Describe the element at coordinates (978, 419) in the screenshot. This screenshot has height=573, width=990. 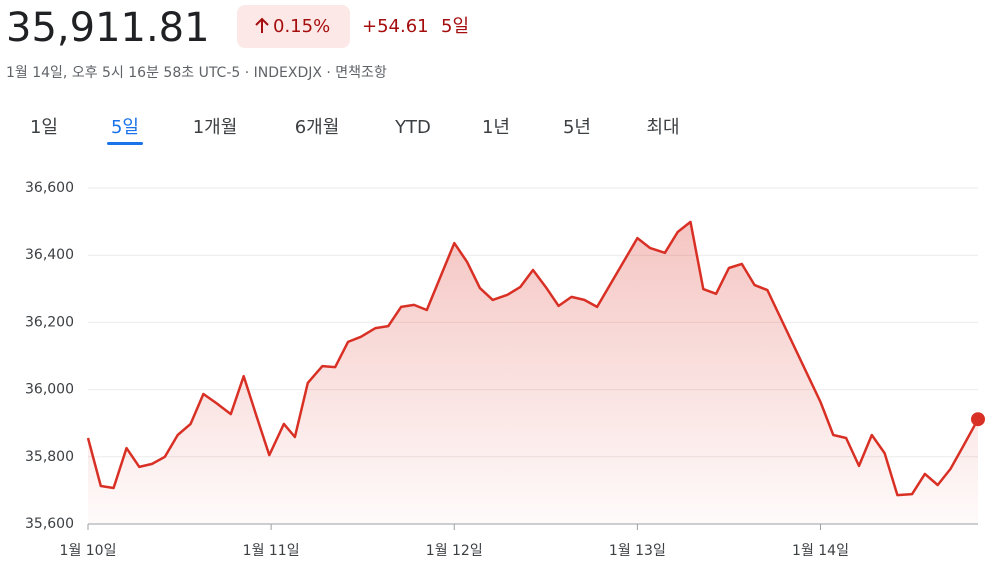
I see `last-point` at that location.